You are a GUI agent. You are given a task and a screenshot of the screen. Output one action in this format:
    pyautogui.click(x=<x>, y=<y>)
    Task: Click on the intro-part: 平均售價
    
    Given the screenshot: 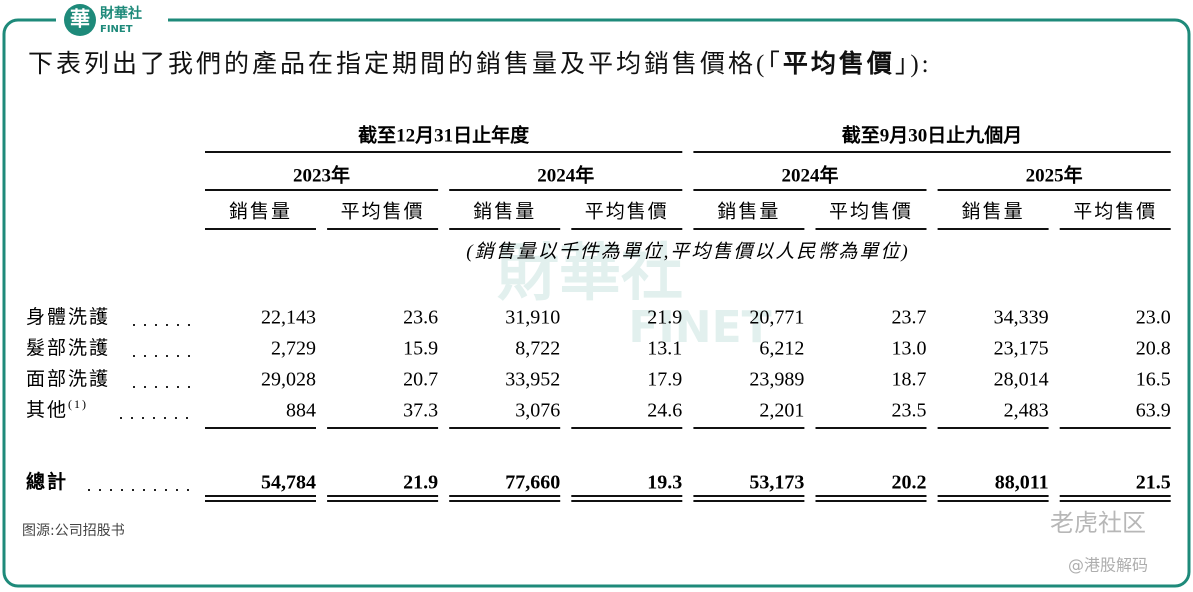 What is the action you would take?
    pyautogui.click(x=839, y=63)
    